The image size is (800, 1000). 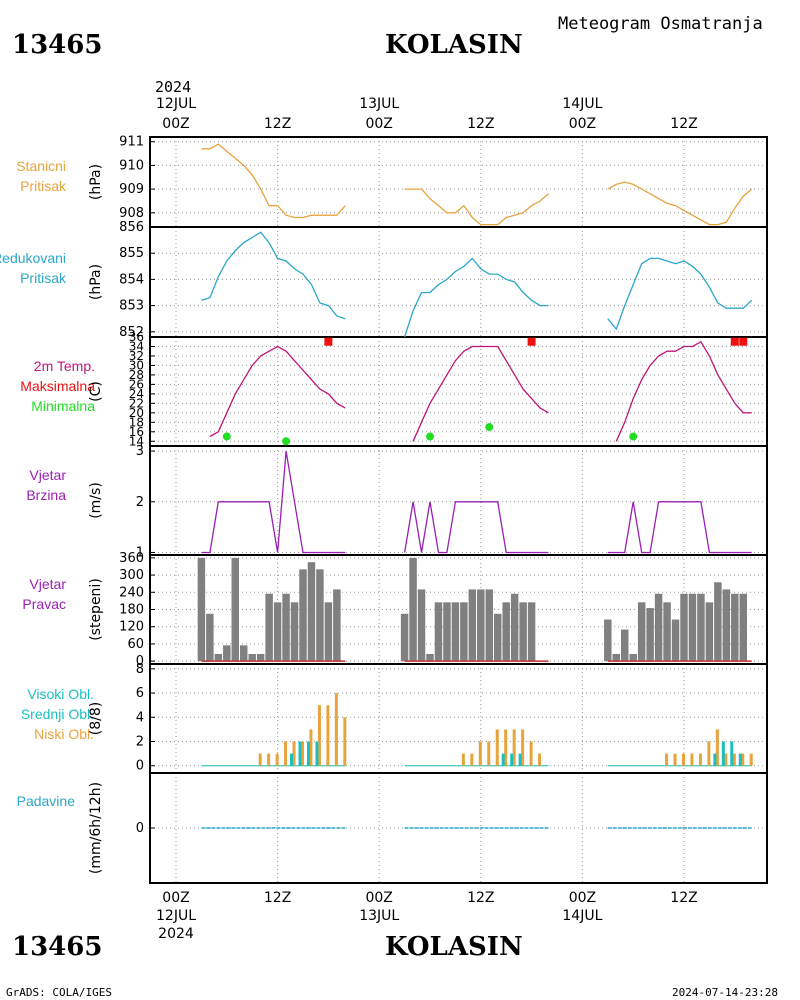 What do you see at coordinates (131, 575) in the screenshot?
I see `dir-tick-label: 300` at bounding box center [131, 575].